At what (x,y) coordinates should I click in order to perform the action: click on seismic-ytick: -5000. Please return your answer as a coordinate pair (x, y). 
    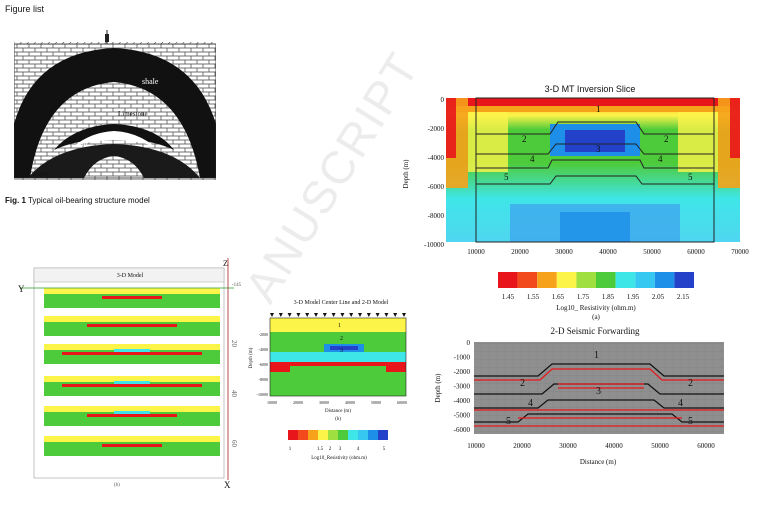
    Looking at the image, I should click on (462, 416).